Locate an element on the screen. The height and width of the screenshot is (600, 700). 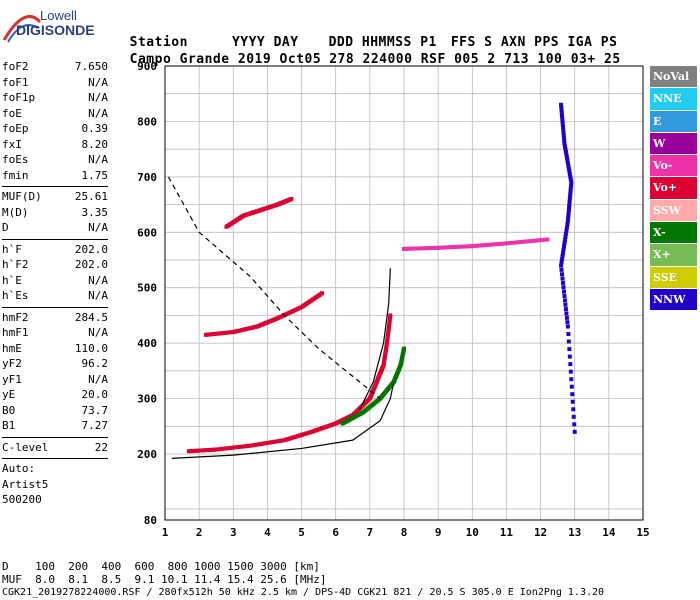
param-row: M(D) 3.35 is located at coordinates (55, 214).